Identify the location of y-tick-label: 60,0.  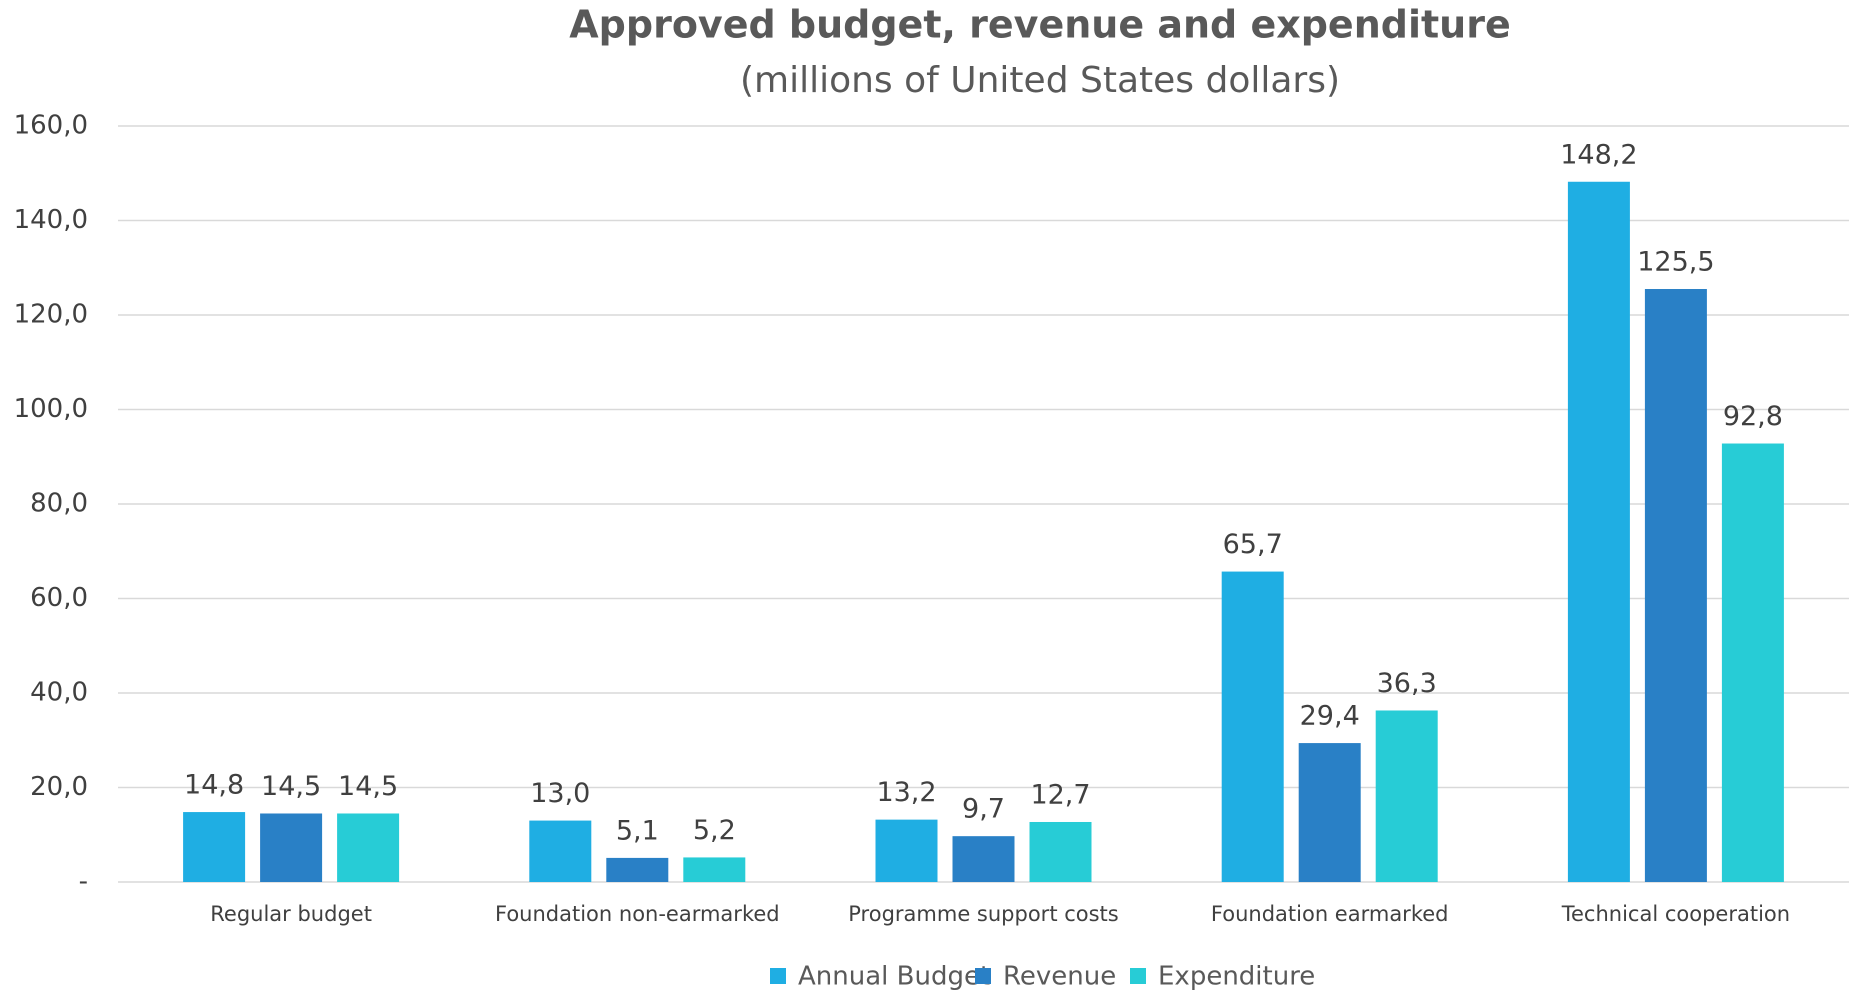
(59, 598).